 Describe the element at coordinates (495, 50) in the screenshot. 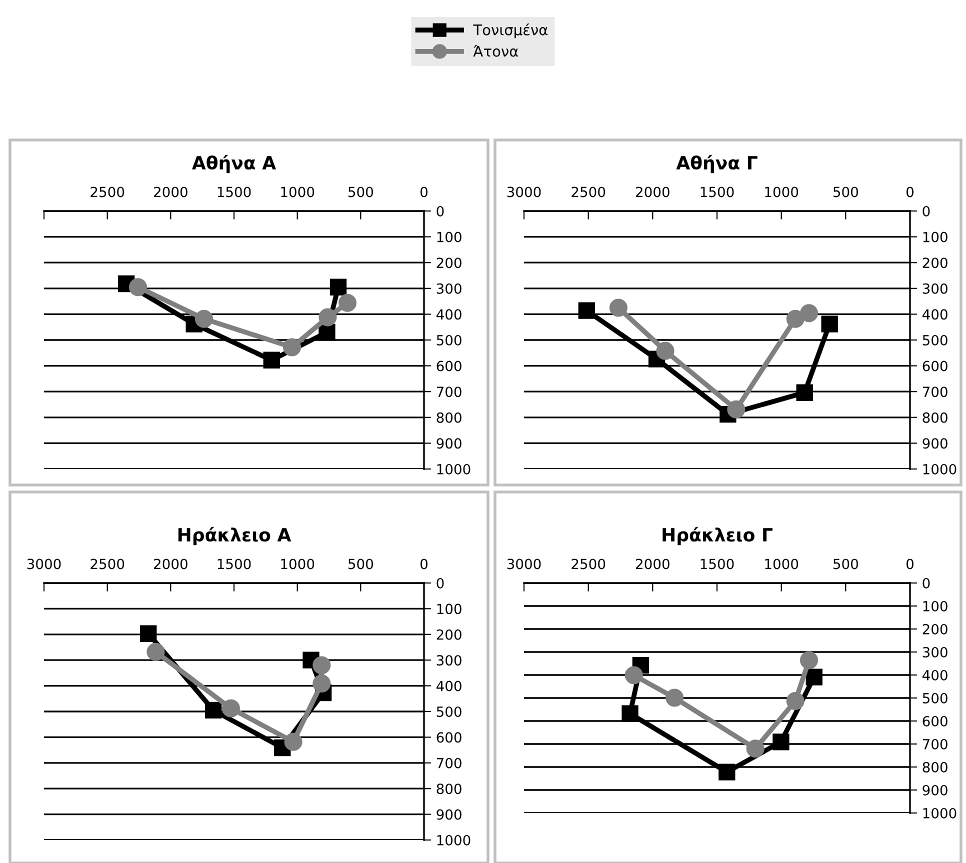

I see `legend-label: Άτονα` at that location.